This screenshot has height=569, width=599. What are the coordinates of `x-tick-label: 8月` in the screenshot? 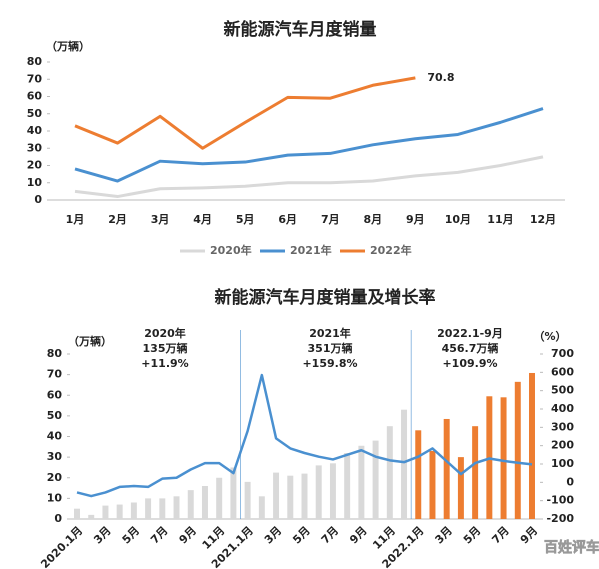 It's located at (372, 219).